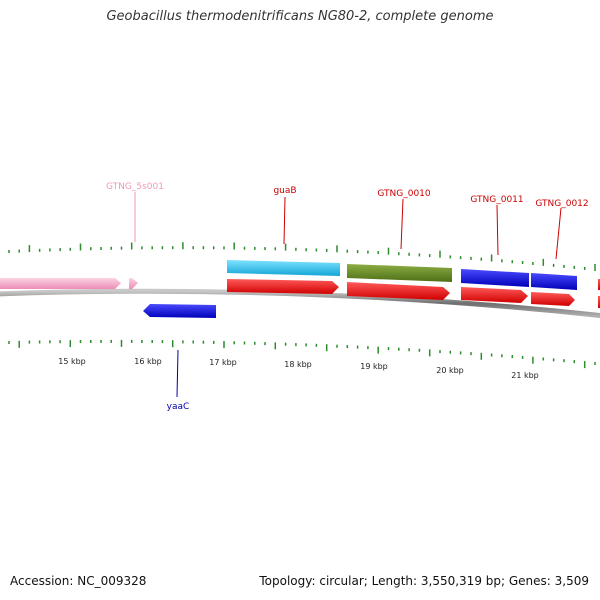  What do you see at coordinates (284, 220) in the screenshot?
I see `leader-line-guab` at bounding box center [284, 220].